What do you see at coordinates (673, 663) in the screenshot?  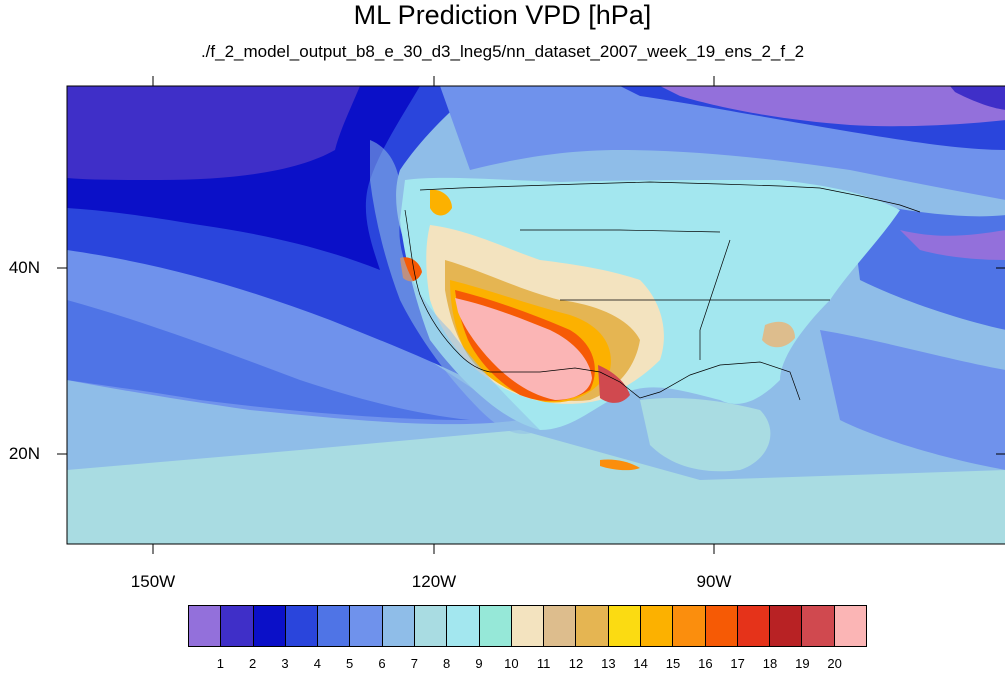 I see `colorbar-label: 15` at bounding box center [673, 663].